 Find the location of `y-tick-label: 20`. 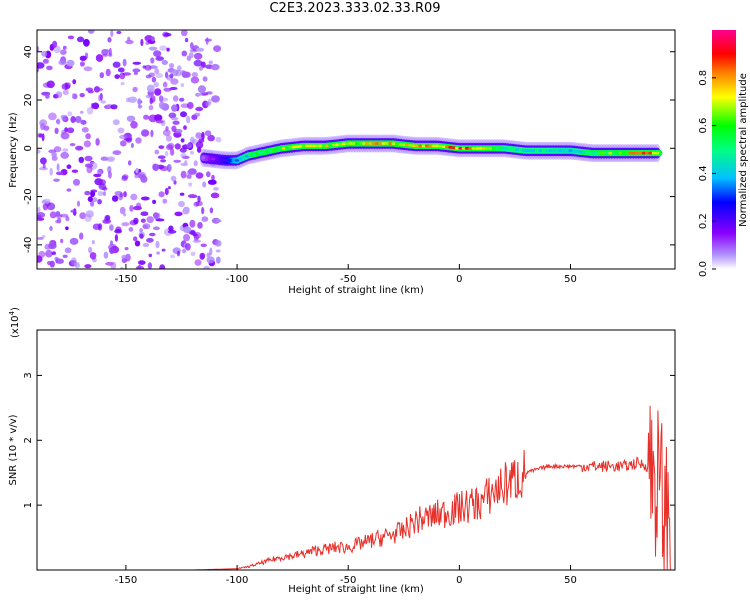

y-tick-label: 20 is located at coordinates (28, 100).